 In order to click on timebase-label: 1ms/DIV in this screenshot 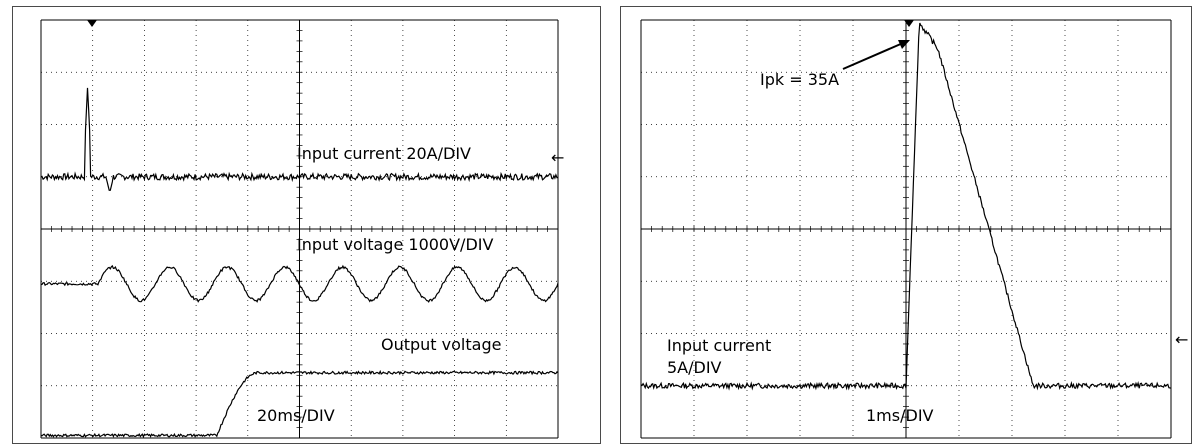, I will do `click(900, 415)`.